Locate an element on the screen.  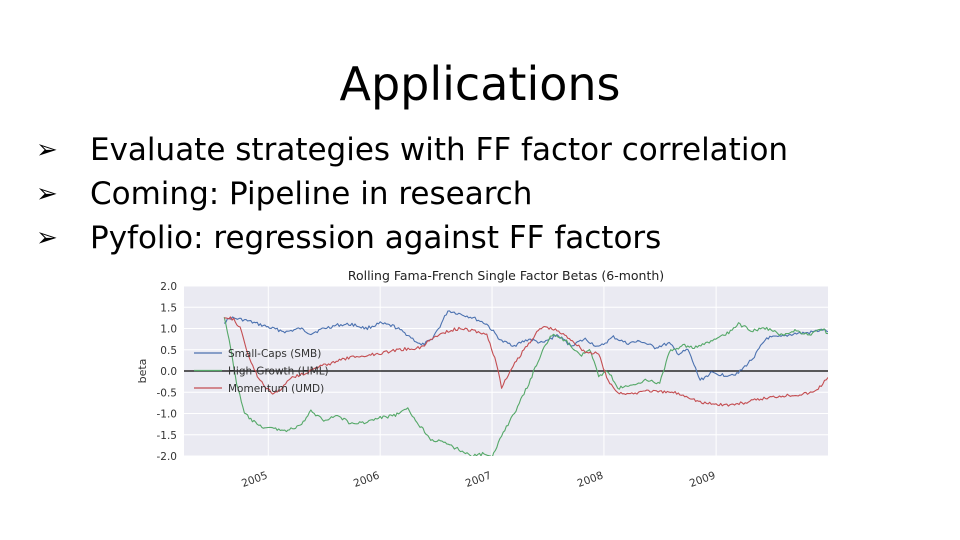
y-tick-label: 1.5 is located at coordinates (168, 308).